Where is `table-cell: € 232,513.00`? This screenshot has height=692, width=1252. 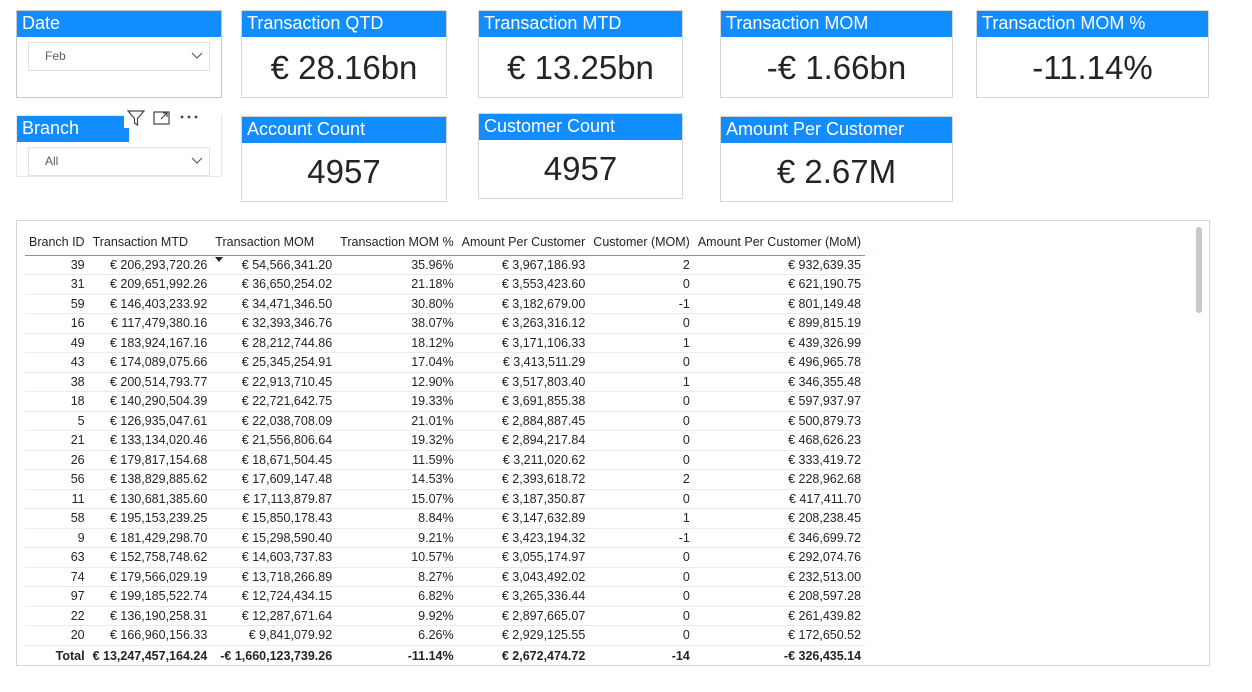 table-cell: € 232,513.00 is located at coordinates (779, 577).